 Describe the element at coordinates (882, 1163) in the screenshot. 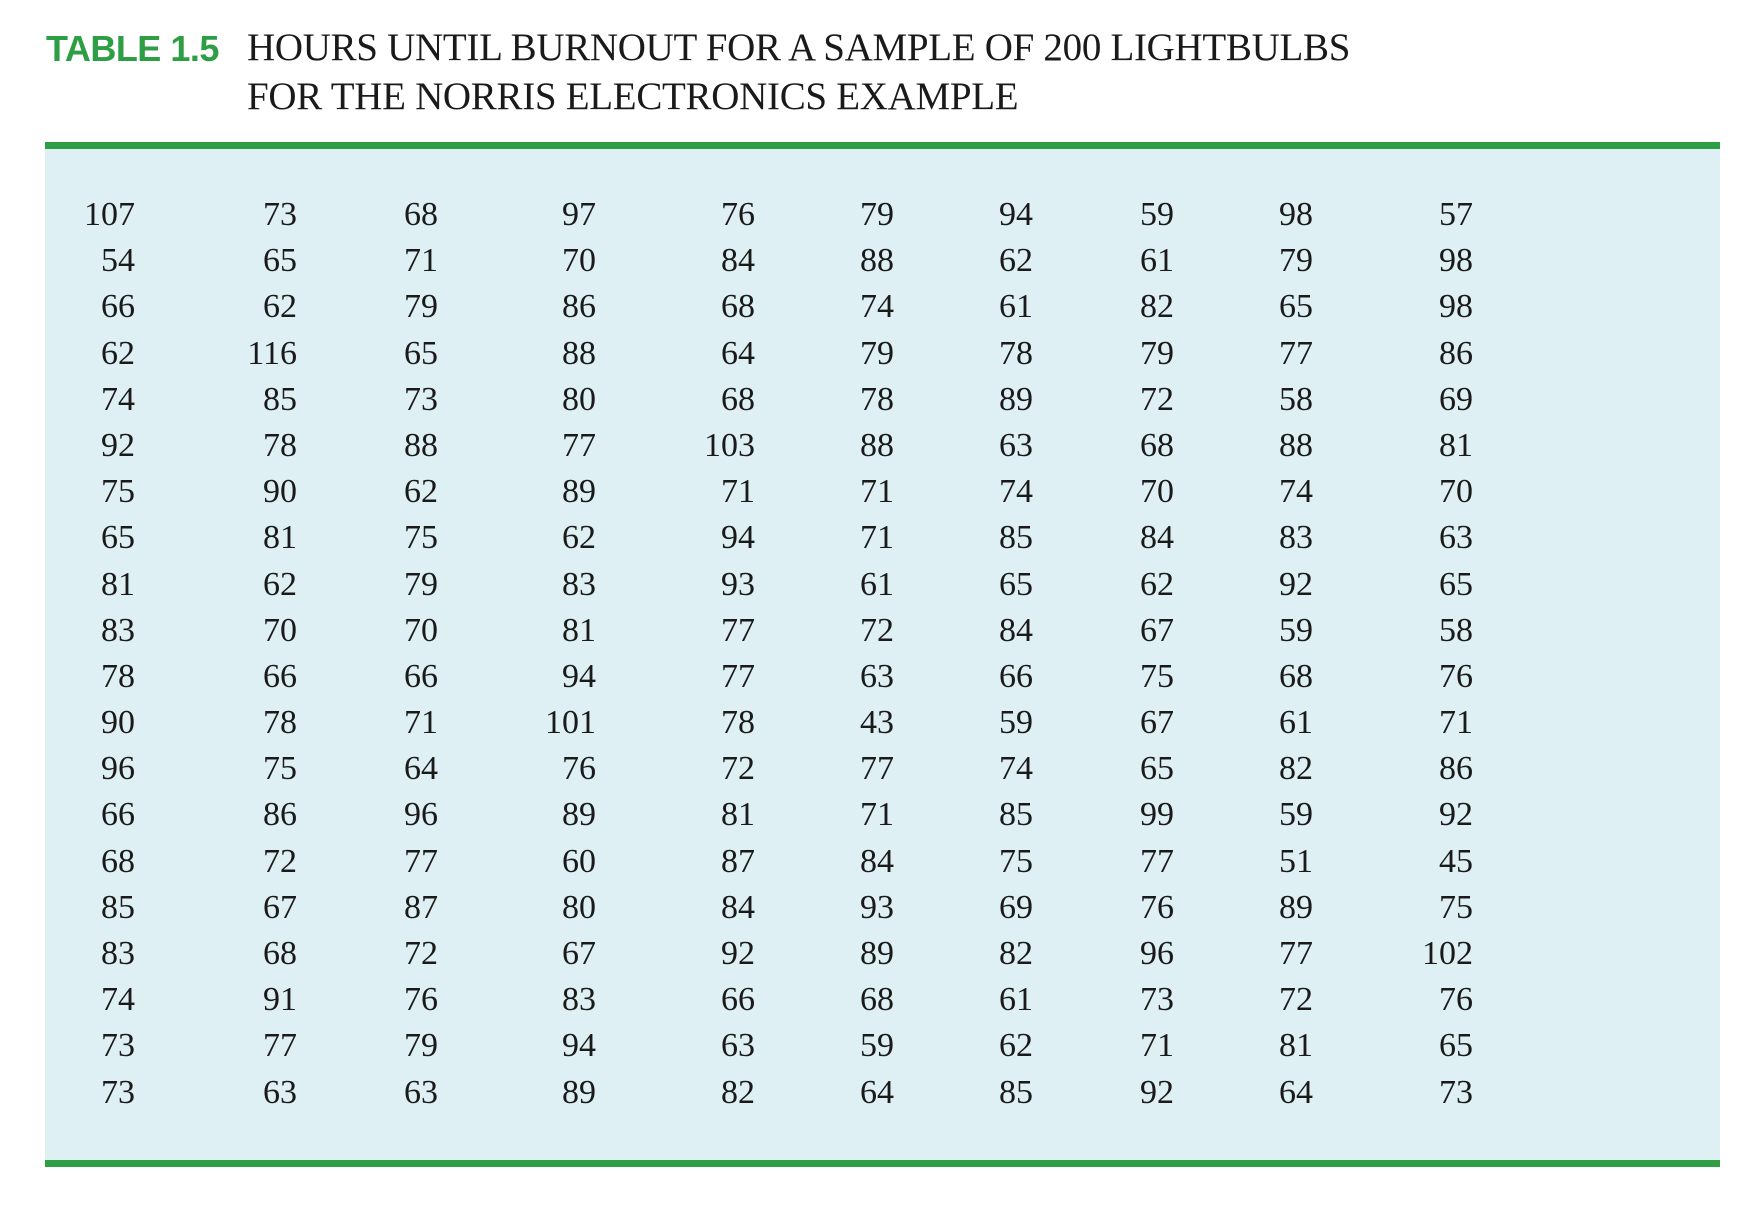

I see `bottom-rule` at that location.